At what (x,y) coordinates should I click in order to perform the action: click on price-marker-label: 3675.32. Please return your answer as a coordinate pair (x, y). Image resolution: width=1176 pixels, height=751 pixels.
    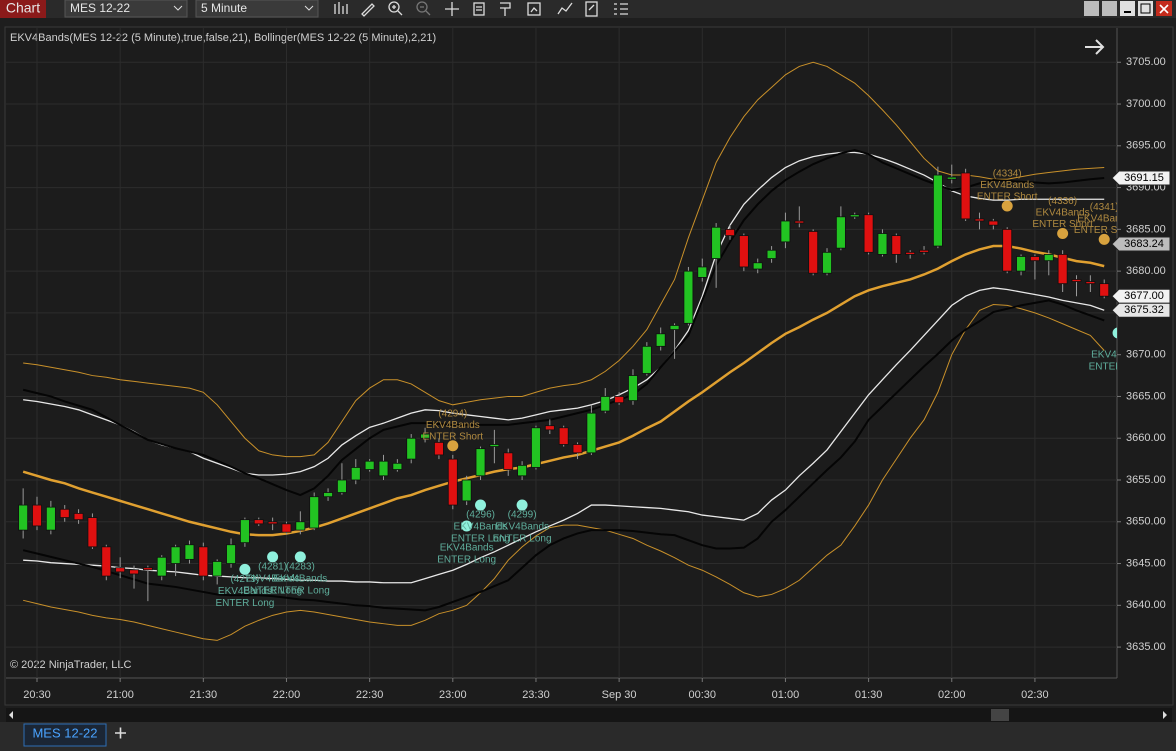
    Looking at the image, I should click on (1144, 310).